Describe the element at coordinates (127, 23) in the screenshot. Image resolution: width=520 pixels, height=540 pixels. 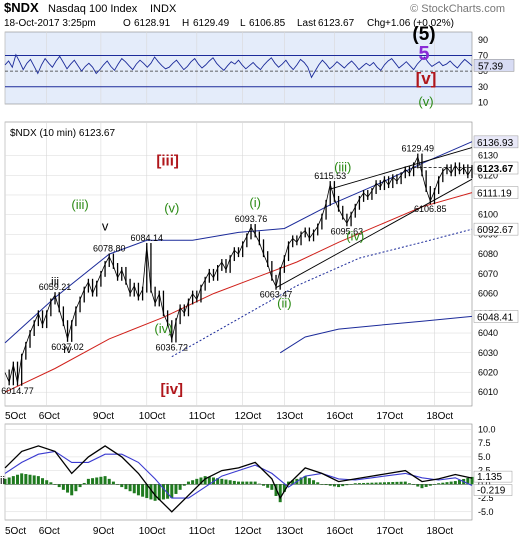
I see `open-label: O` at that location.